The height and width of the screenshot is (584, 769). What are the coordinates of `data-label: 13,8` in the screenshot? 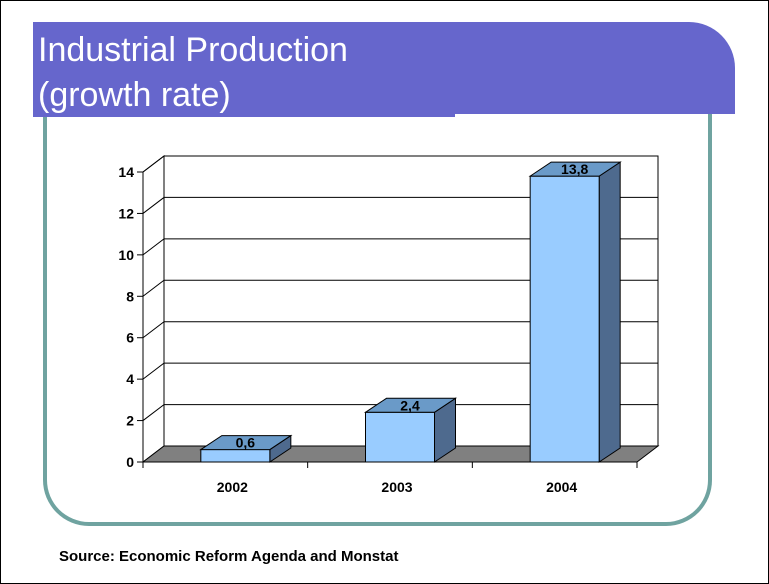 It's located at (574, 169).